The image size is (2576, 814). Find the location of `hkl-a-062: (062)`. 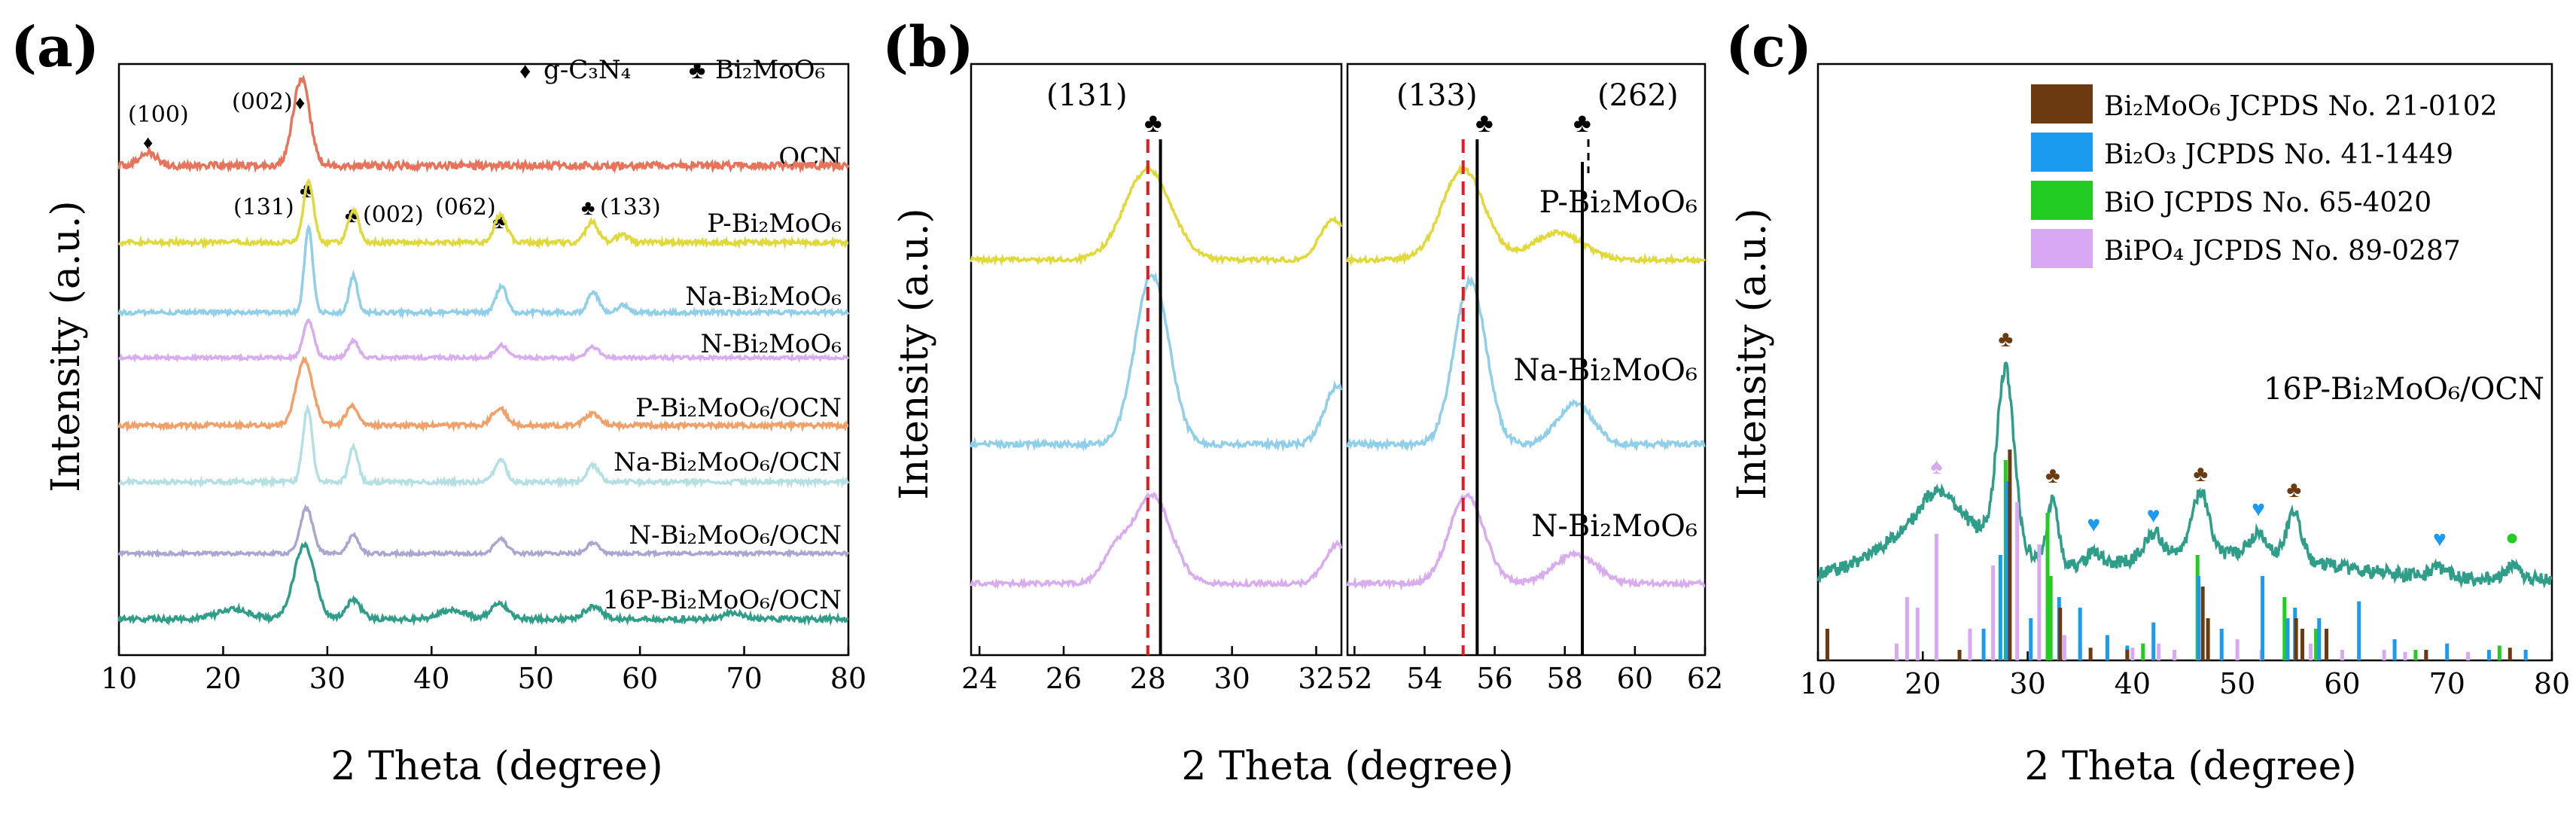

hkl-a-062: (062) is located at coordinates (466, 207).